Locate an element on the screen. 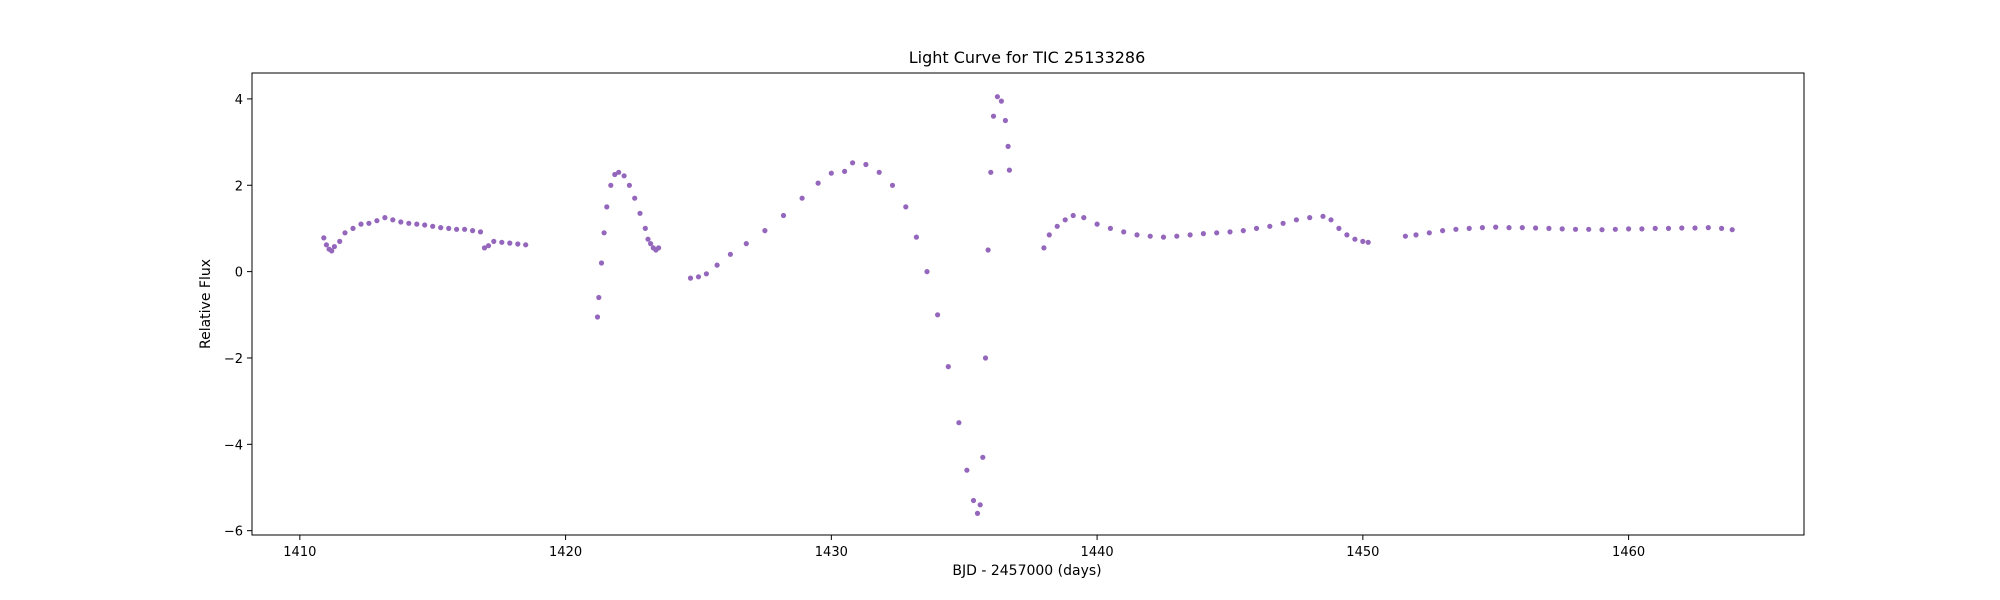 The image size is (2000, 600). x-tick-label: 1430 is located at coordinates (831, 552).